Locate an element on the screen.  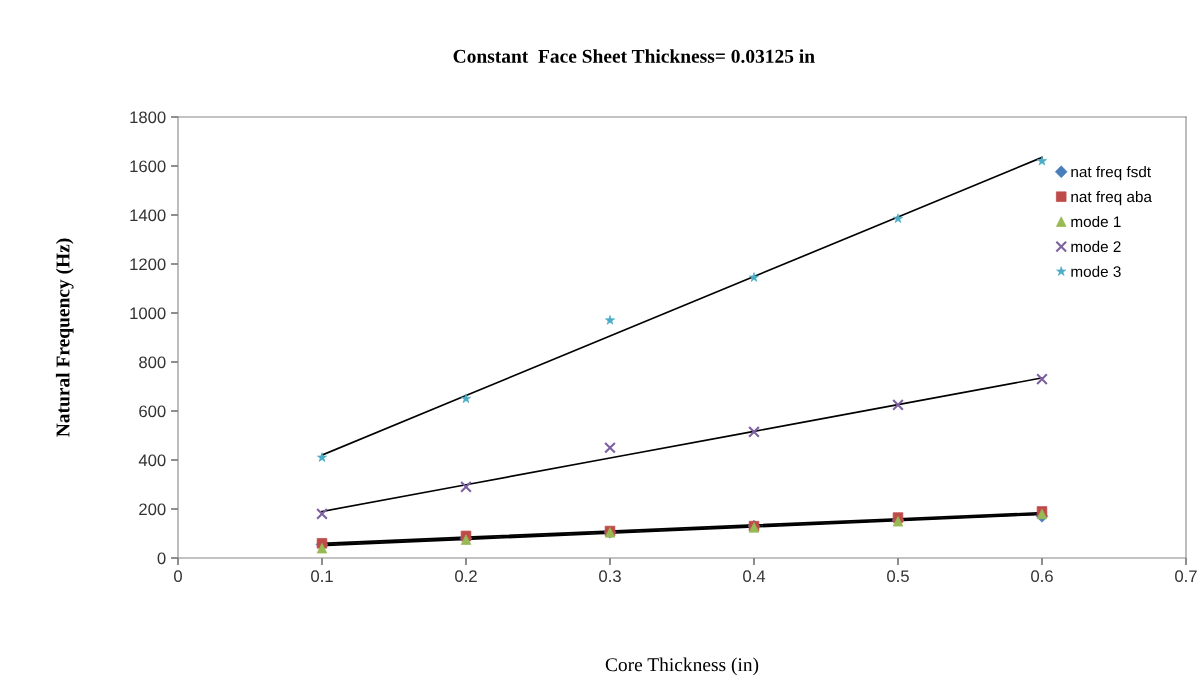
x-tick-label: 0.2 is located at coordinates (466, 576).